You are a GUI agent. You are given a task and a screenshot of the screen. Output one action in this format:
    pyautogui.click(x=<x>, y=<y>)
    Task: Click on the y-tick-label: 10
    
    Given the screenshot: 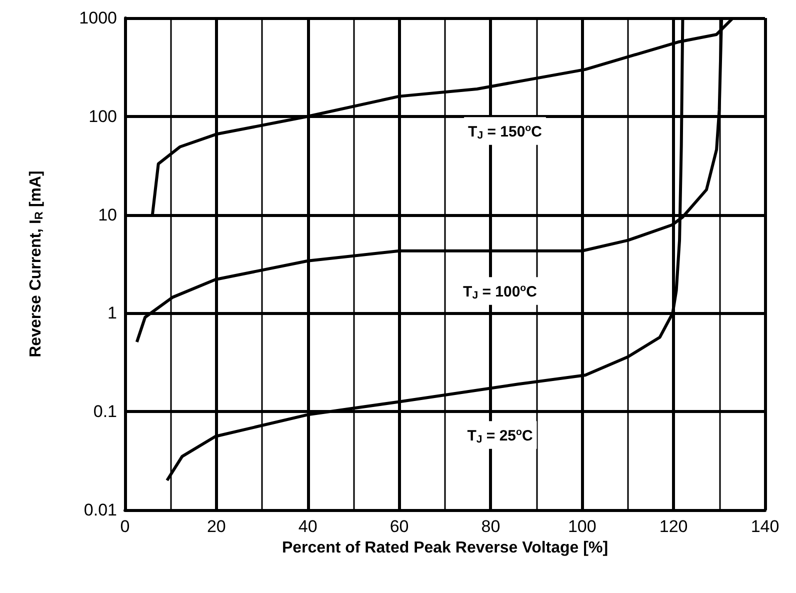 What is the action you would take?
    pyautogui.click(x=107, y=214)
    